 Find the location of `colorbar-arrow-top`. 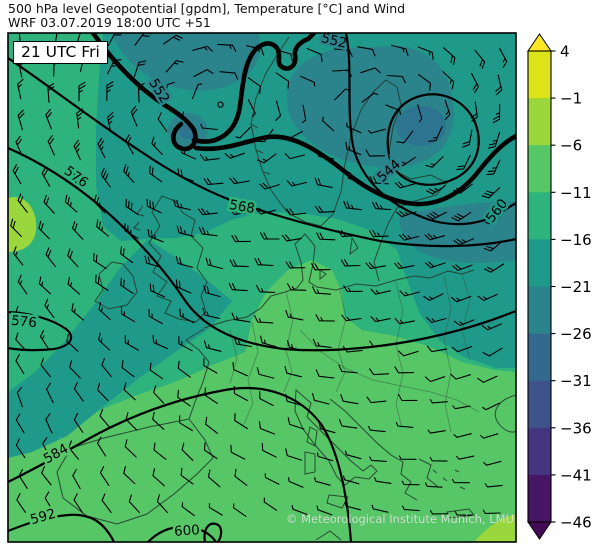

colorbar-arrow-top is located at coordinates (539, 42).